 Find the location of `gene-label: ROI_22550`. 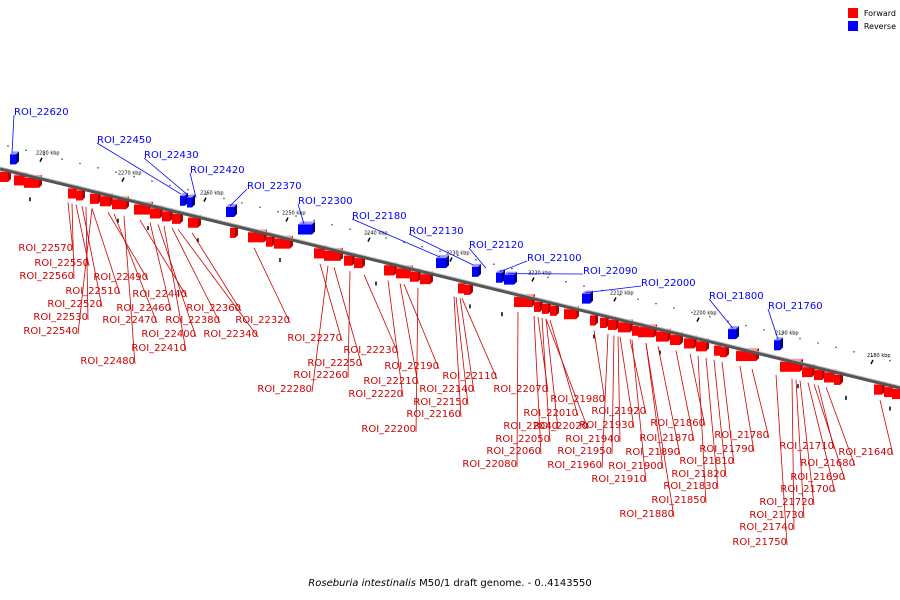

gene-label: ROI_22550 is located at coordinates (61, 263).